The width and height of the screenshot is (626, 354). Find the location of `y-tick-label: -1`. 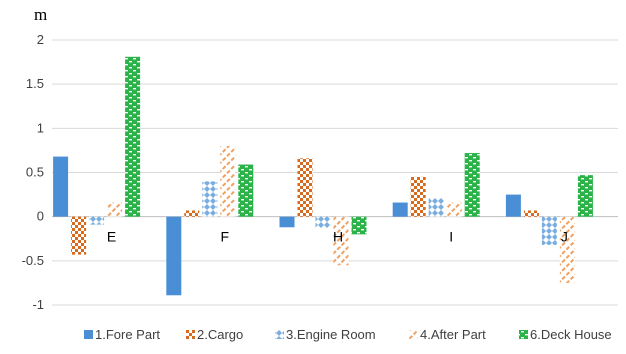

y-tick-label: -1 is located at coordinates (38, 304).